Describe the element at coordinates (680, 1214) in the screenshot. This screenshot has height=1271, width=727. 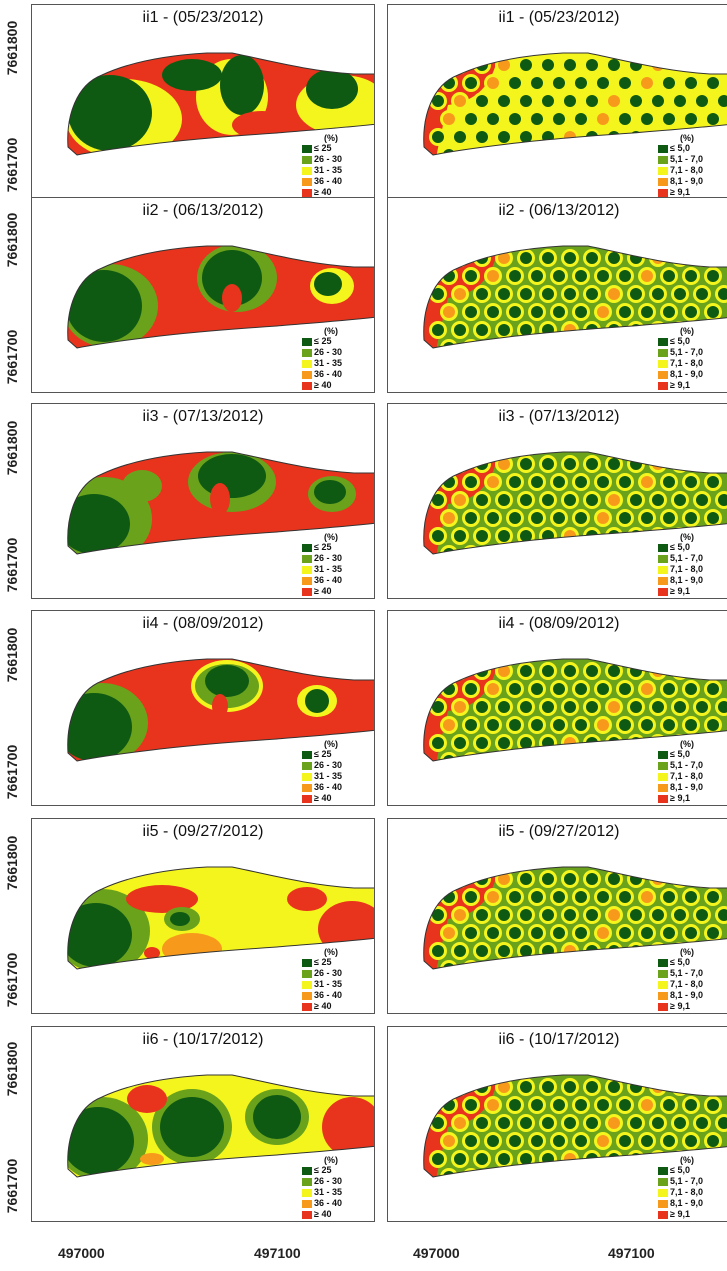
I see `legend-label: ≥ 9,1` at that location.